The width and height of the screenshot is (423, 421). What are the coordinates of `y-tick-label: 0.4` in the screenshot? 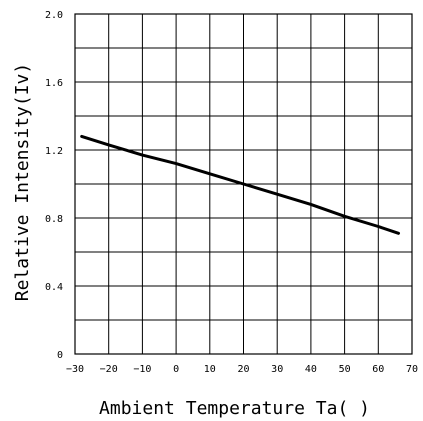 It's located at (54, 287).